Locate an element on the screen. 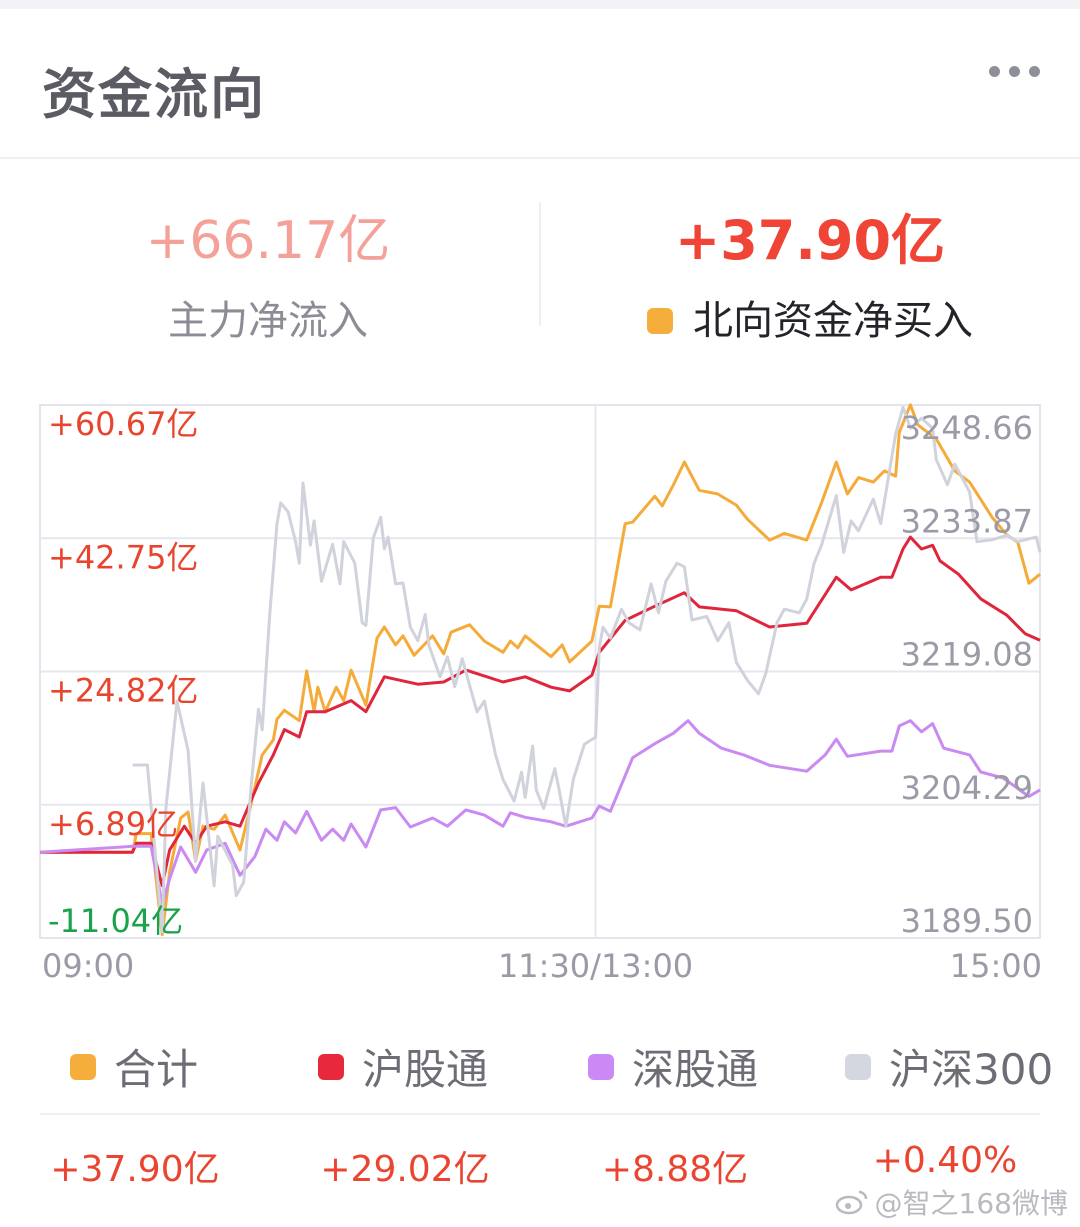 The width and height of the screenshot is (1080, 1227). weibo-logo-icon is located at coordinates (851, 1202).